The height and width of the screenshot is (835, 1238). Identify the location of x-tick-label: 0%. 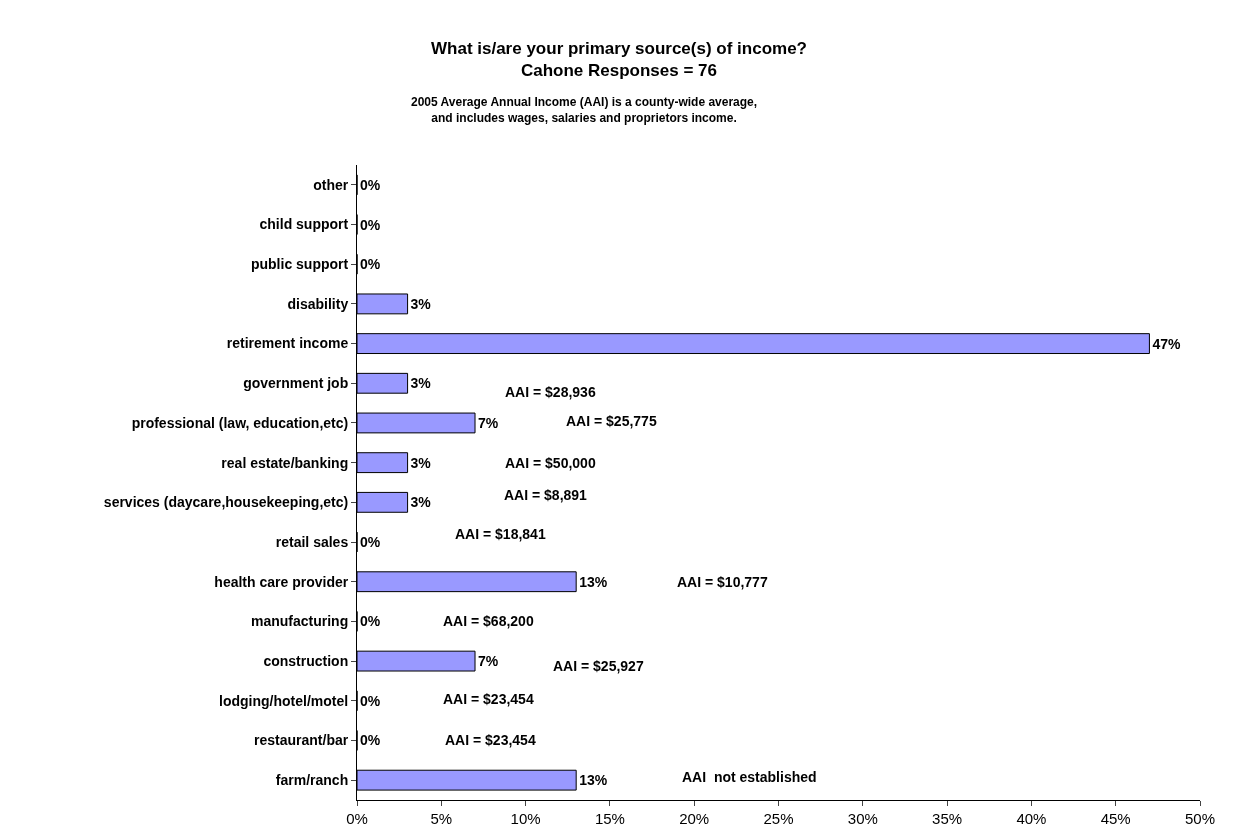
(357, 818).